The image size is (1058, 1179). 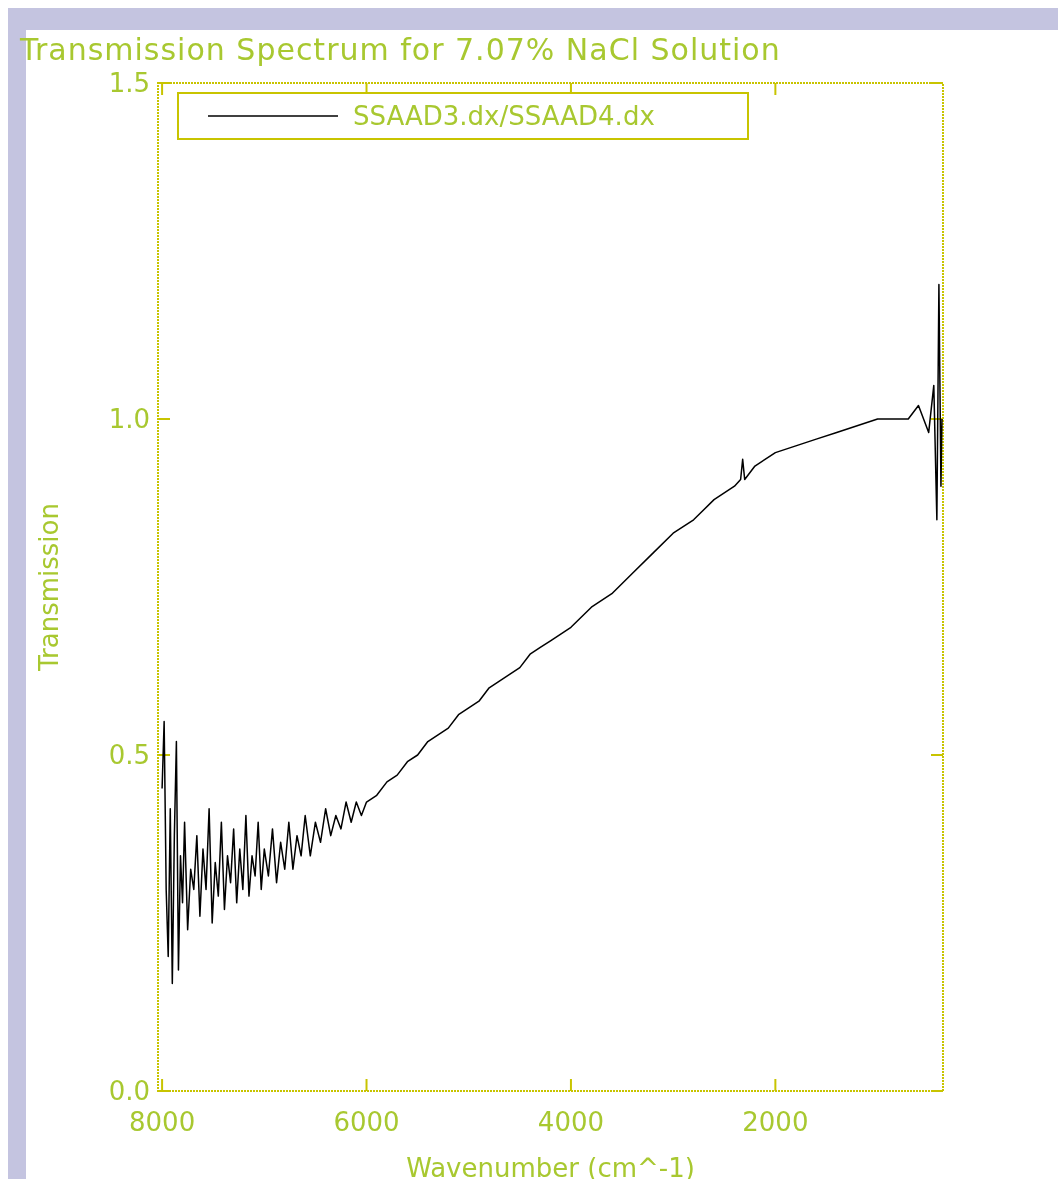 What do you see at coordinates (129, 755) in the screenshot?
I see `y-tick-label: 0.5` at bounding box center [129, 755].